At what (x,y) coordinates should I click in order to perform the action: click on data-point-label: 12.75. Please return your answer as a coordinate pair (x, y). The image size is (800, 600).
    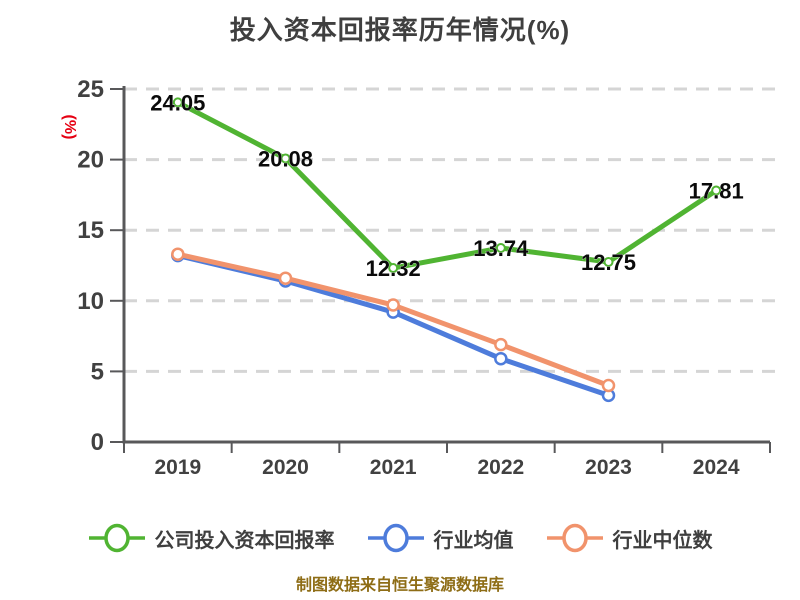
    Looking at the image, I should click on (608, 262).